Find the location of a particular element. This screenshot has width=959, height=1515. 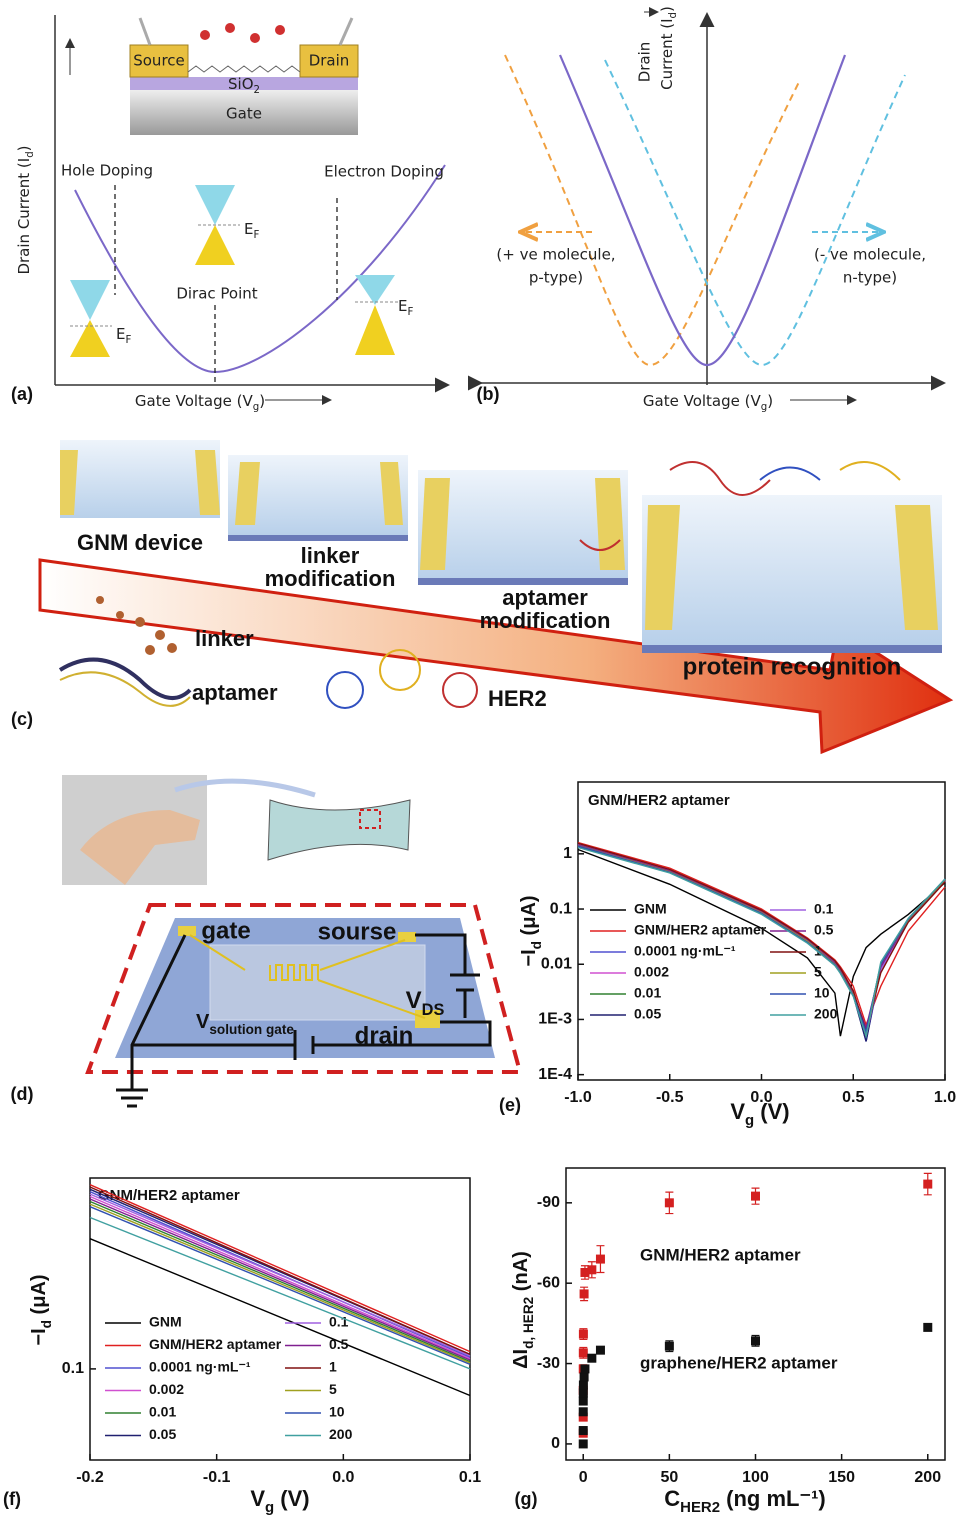

y-axis-label-part: Current (I is located at coordinates (667, 53).